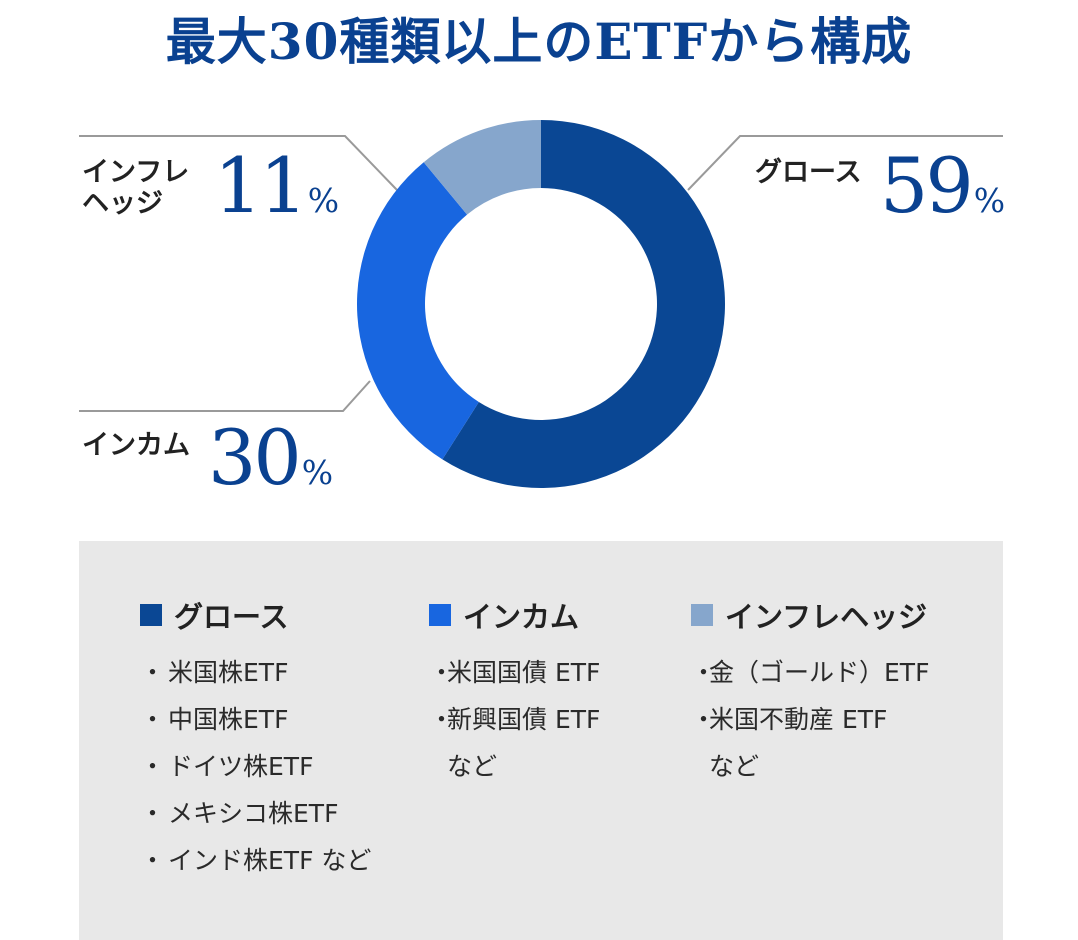 Image resolution: width=1078 pixels, height=940 pixels. I want to click on legend-header-income: インカム, so click(514, 615).